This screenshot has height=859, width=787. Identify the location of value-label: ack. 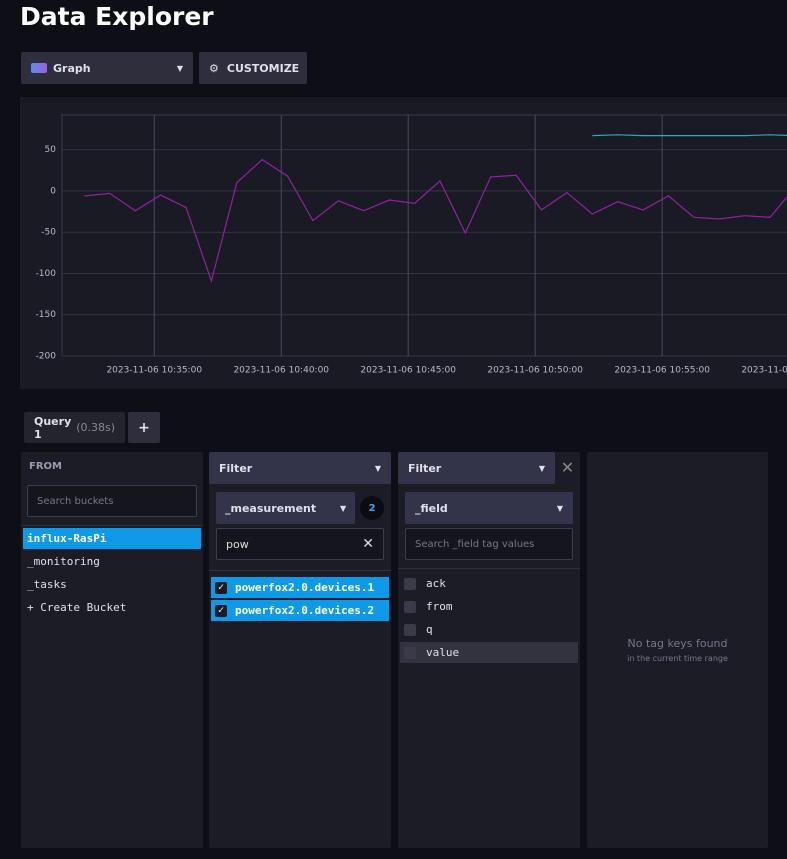
(436, 583).